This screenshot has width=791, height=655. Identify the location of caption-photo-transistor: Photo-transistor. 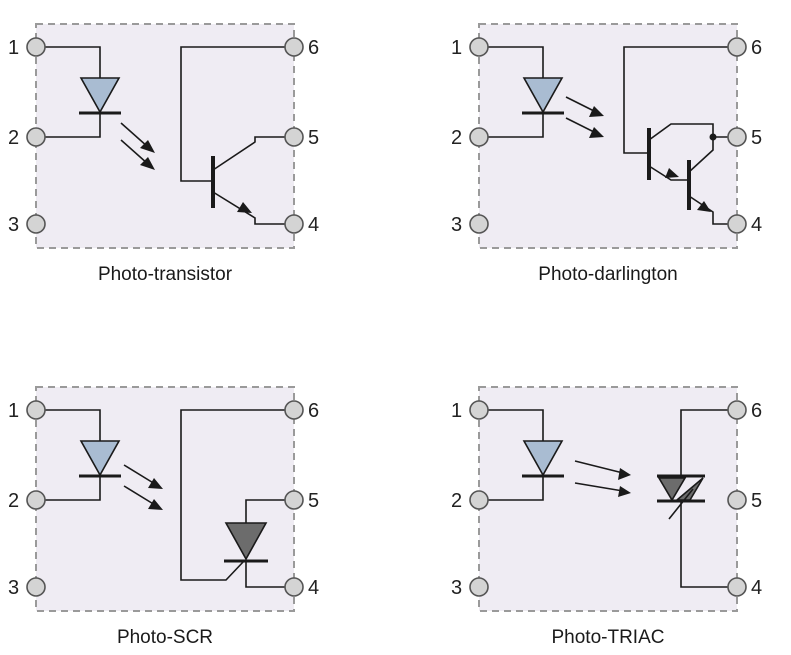
(165, 274).